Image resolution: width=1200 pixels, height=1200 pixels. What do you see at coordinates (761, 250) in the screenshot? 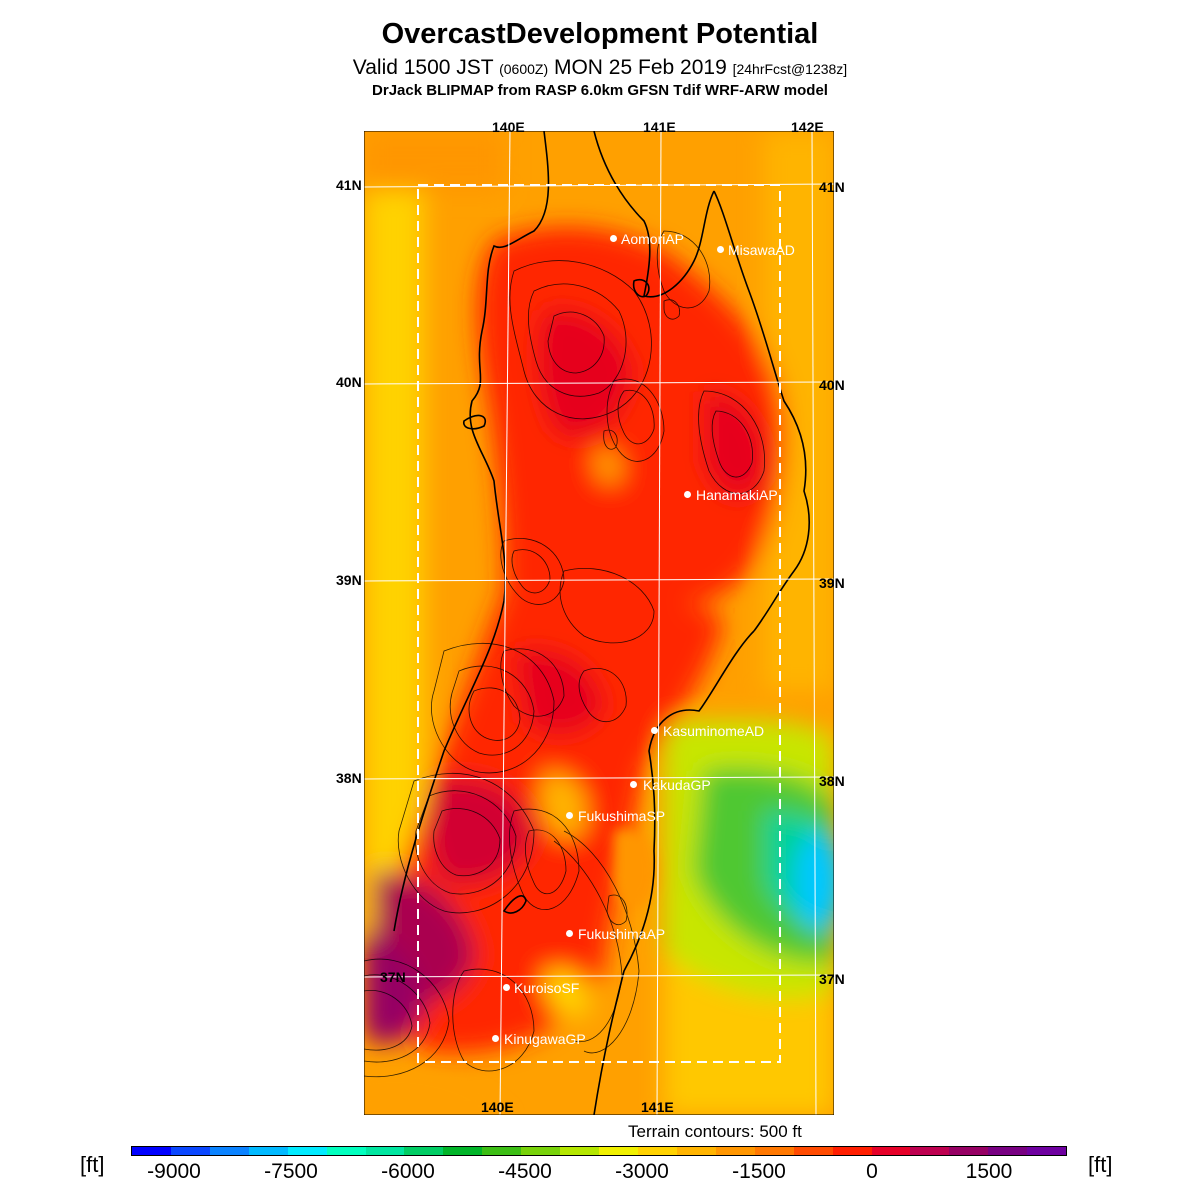
I see `place-label-misawa: MisawaAD` at bounding box center [761, 250].